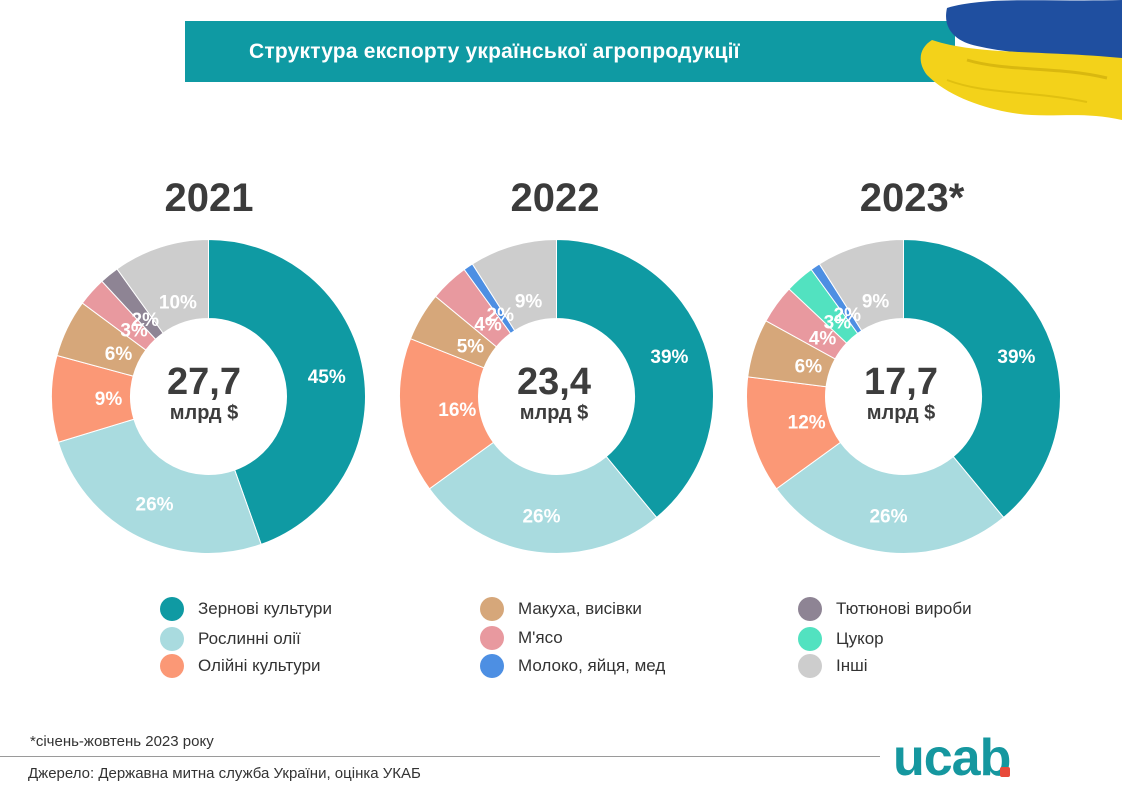  I want to click on sugar-cubes-icon, so click(810, 639).